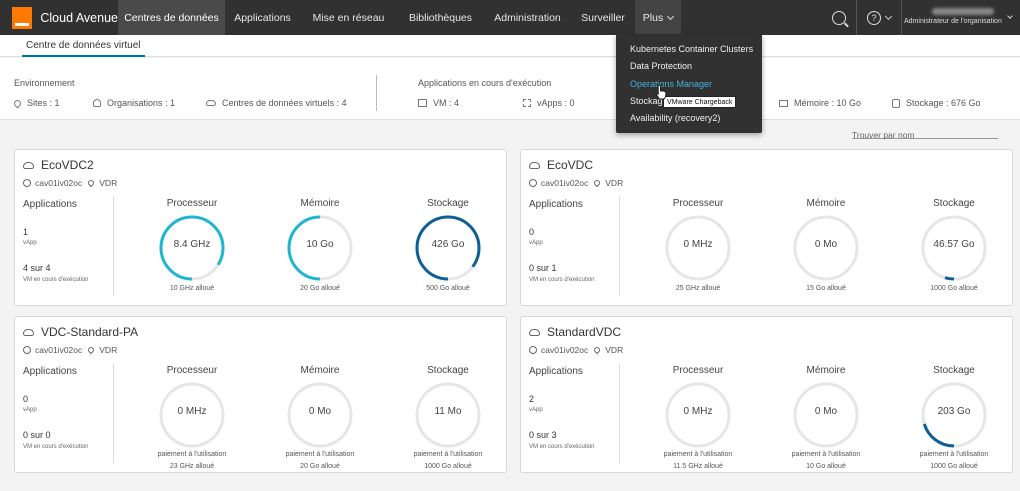  Describe the element at coordinates (192, 466) in the screenshot. I see `metric-allocated: 23 GHz alloué` at that location.